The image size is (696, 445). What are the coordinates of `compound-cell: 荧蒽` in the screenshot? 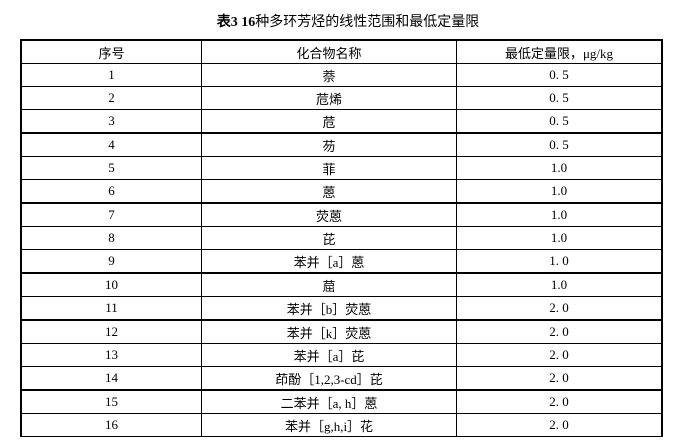 It's located at (329, 214).